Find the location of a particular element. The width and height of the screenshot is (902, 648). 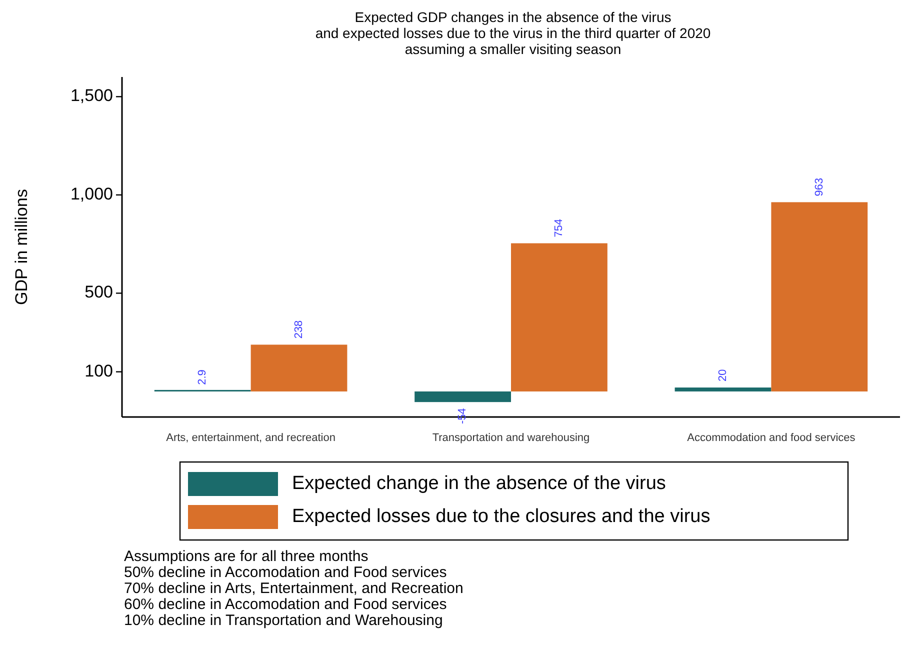

data-label: -54 is located at coordinates (462, 416).